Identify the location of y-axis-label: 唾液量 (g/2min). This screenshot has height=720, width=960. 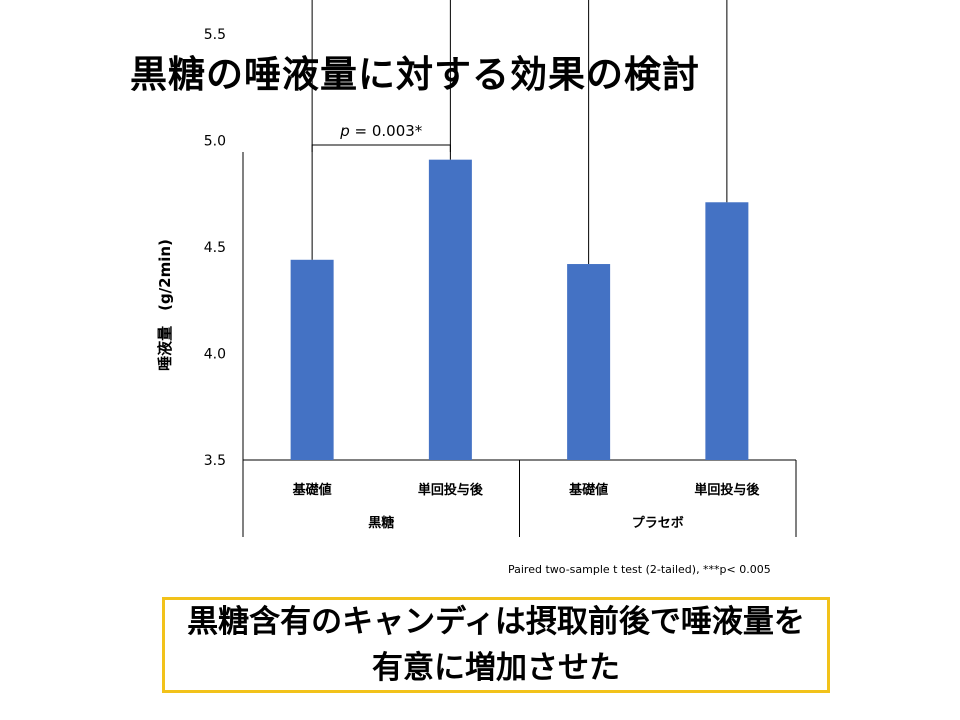
(165, 305).